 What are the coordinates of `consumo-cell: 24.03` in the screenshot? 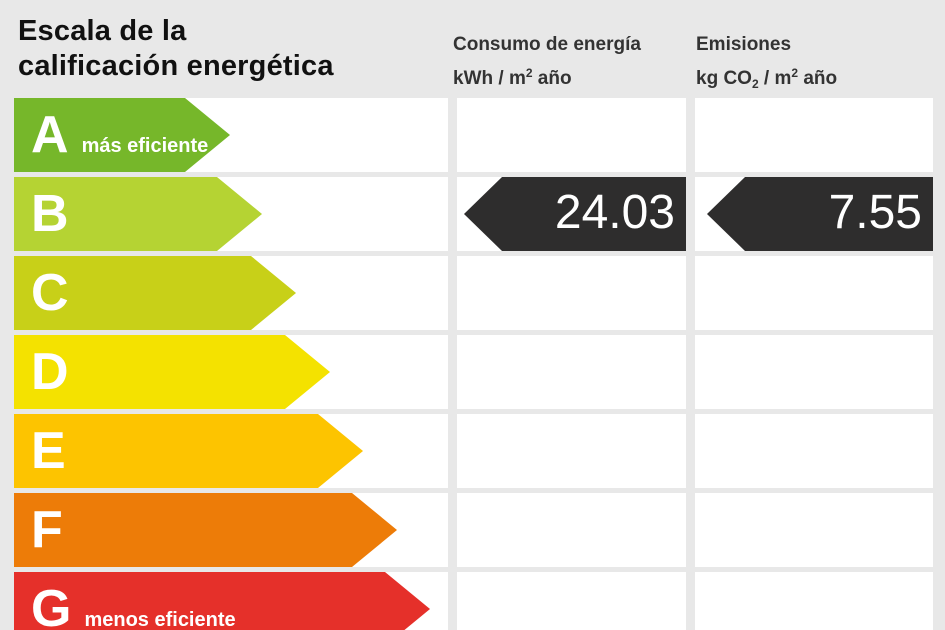 It's located at (571, 214).